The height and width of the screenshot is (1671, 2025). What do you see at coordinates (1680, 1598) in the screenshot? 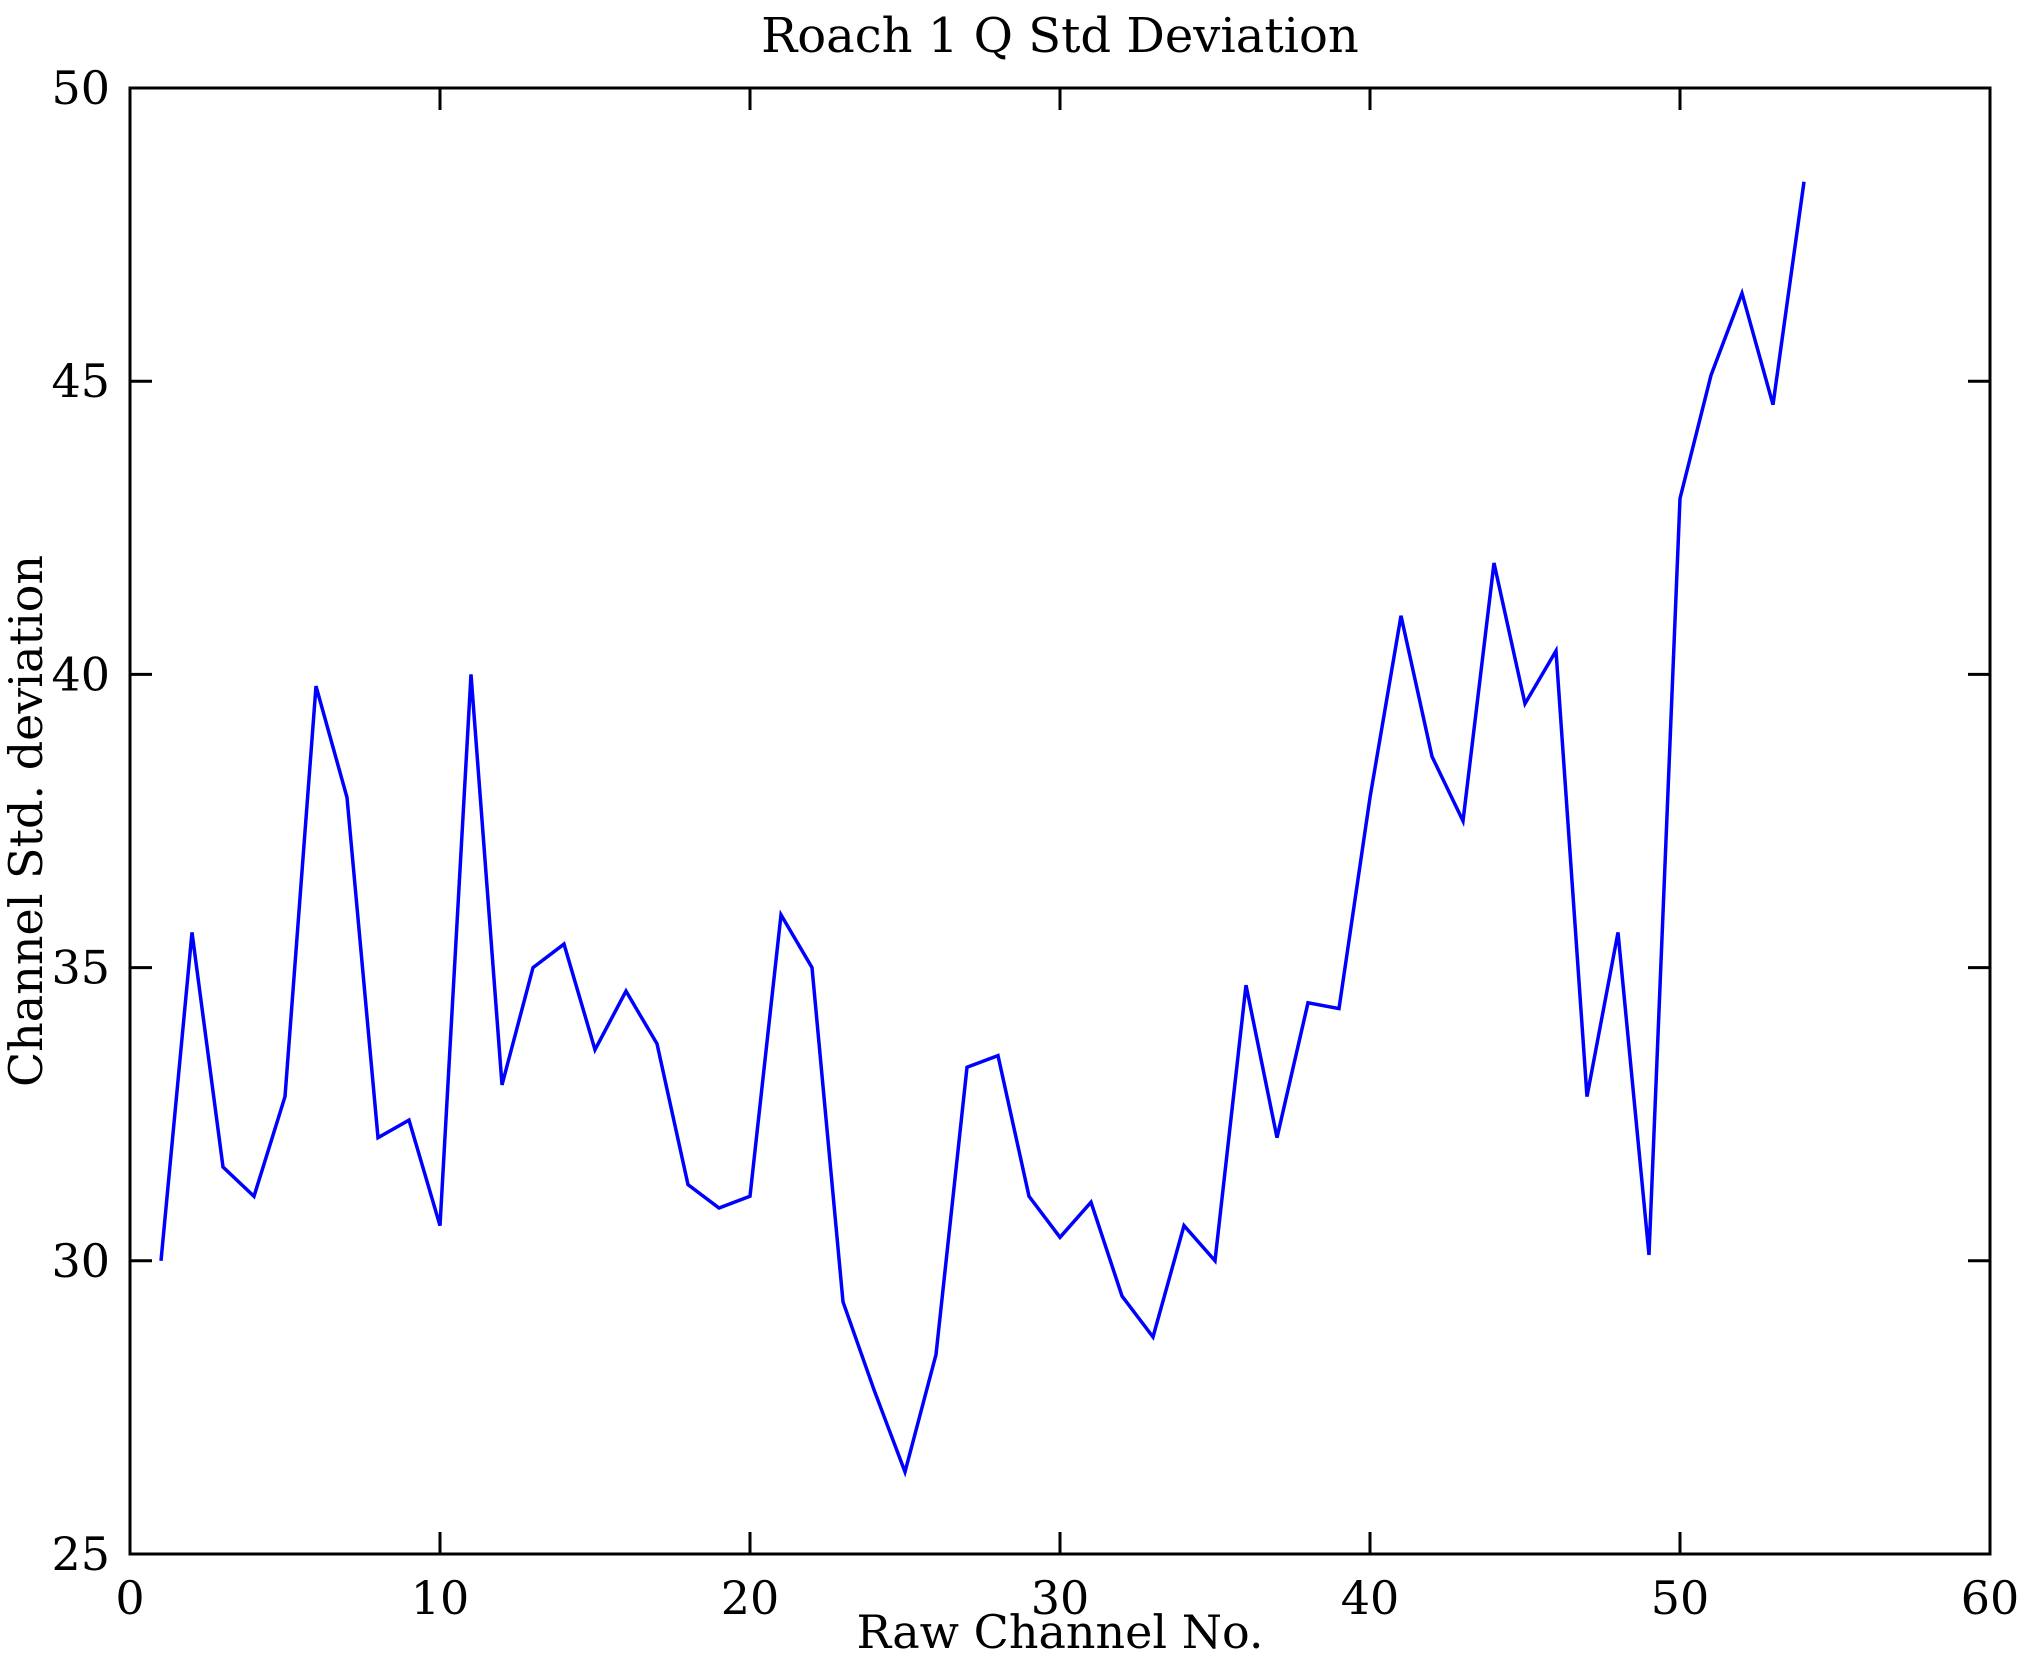
I see `x-tick-label: 50` at bounding box center [1680, 1598].